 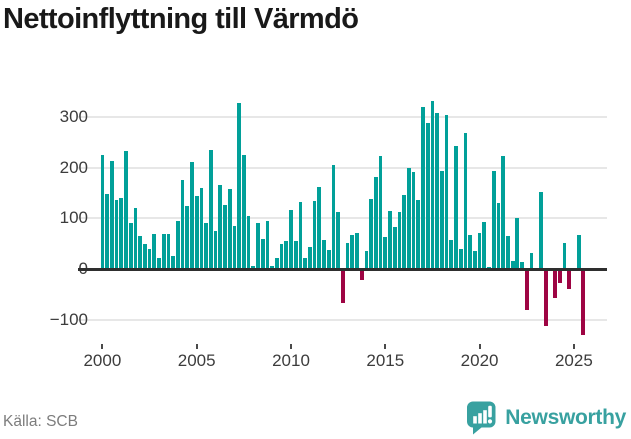 I want to click on newsworthy-wordmark: Newsworthy, so click(x=565, y=417).